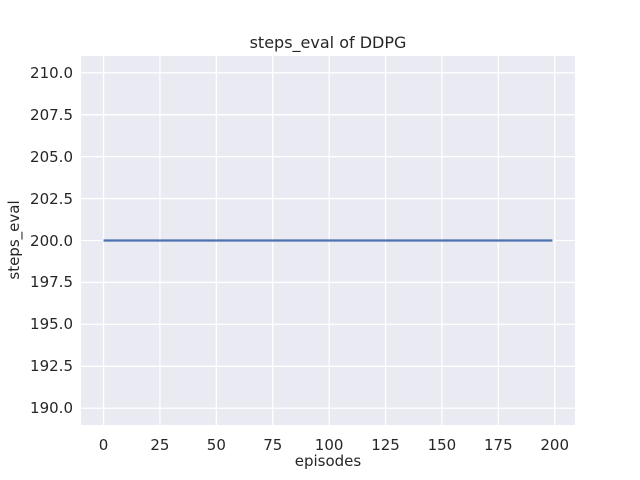 This screenshot has width=640, height=480. I want to click on x-tick-label: 175, so click(498, 445).